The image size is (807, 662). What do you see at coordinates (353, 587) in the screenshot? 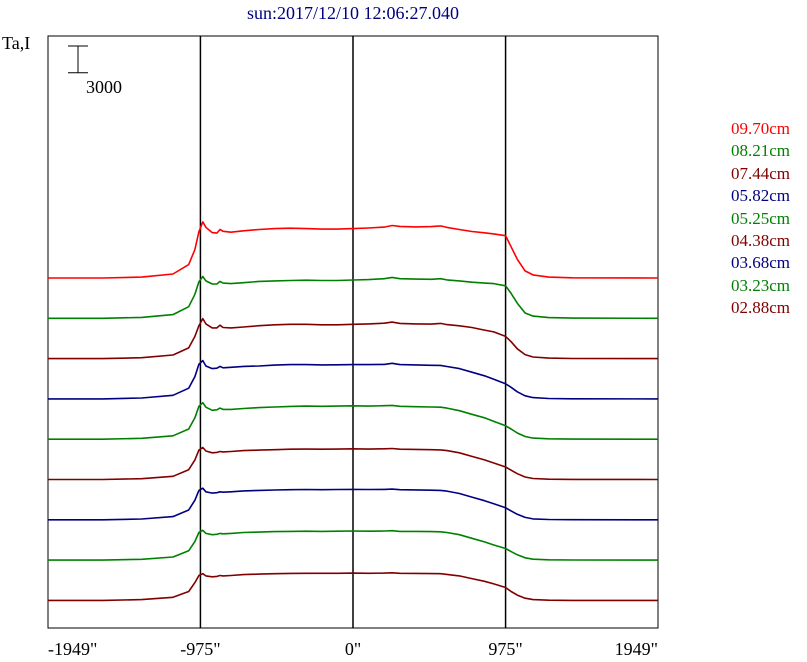
I see `series-line-02.88cm` at bounding box center [353, 587].